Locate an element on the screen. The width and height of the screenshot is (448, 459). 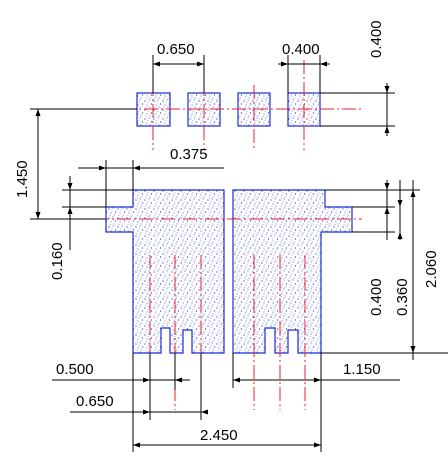
dim-step-height: 0.360 is located at coordinates (402, 297).